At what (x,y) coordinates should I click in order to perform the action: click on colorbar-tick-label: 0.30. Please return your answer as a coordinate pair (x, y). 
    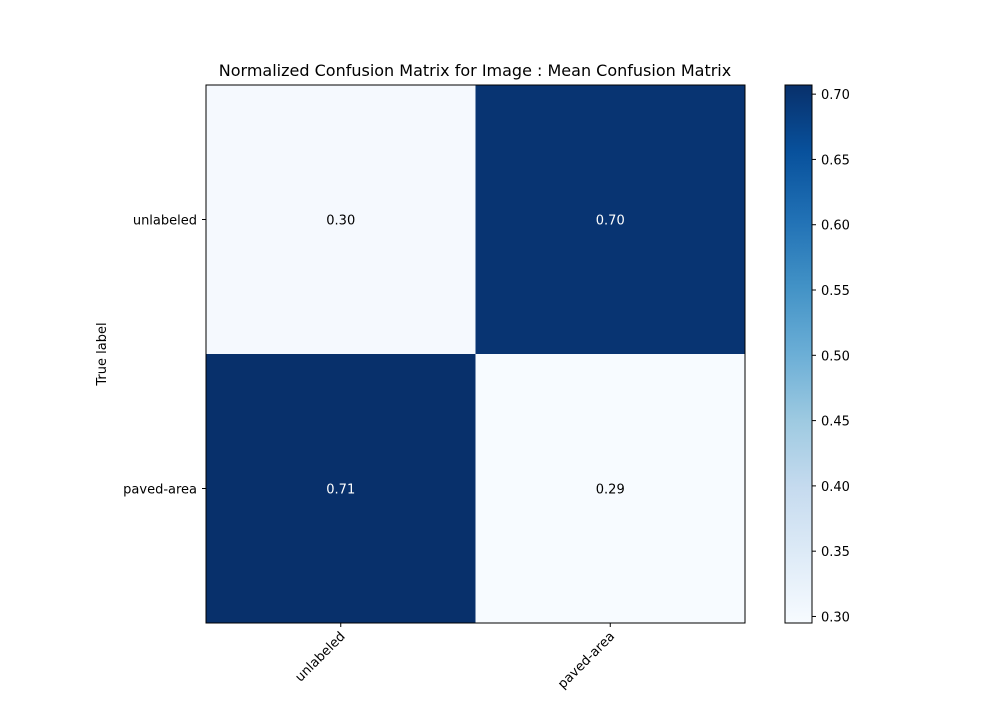
    Looking at the image, I should click on (835, 617).